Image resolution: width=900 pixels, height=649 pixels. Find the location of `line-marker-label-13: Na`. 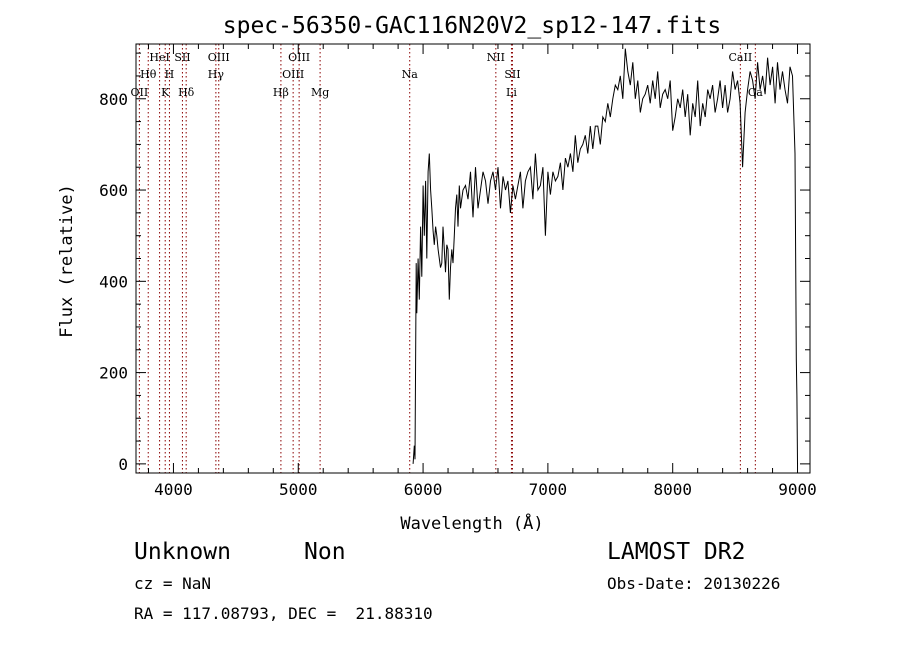

line-marker-label-13: Na is located at coordinates (410, 74).